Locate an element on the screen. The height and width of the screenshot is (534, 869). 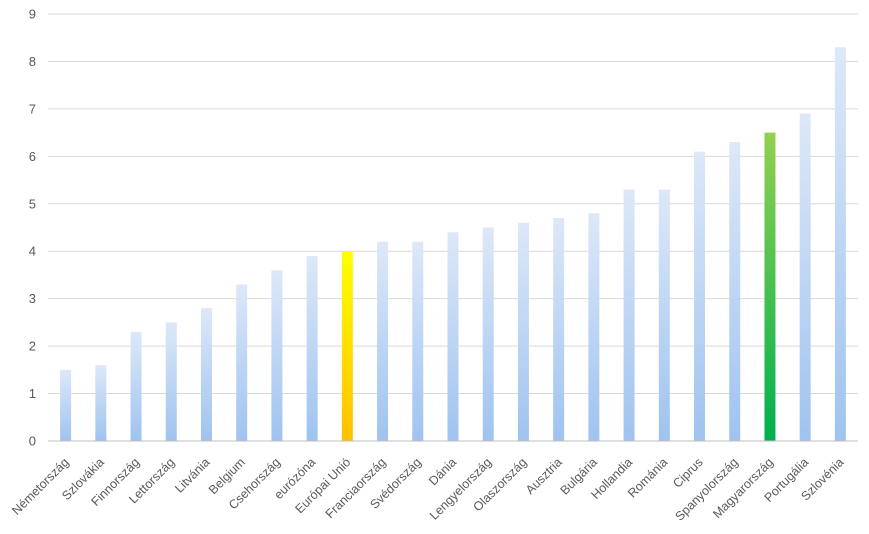
y-axis: 0 1 2 3 4 5 6 7 8 9 is located at coordinates (32, 228).